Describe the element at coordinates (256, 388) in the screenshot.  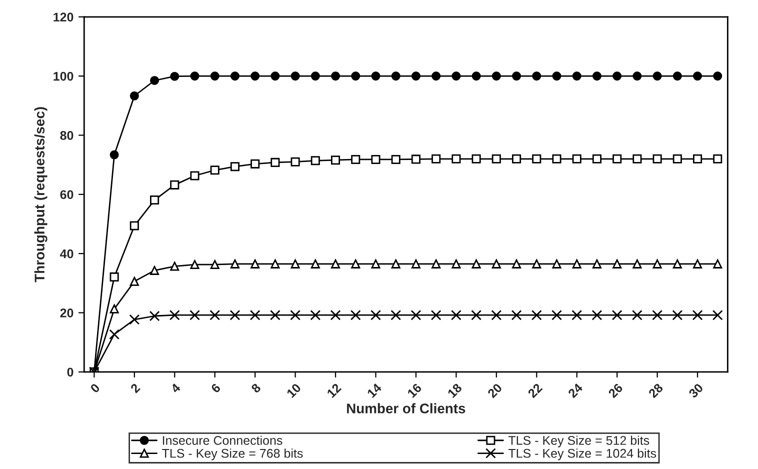
I see `x-tick-label: 8` at that location.